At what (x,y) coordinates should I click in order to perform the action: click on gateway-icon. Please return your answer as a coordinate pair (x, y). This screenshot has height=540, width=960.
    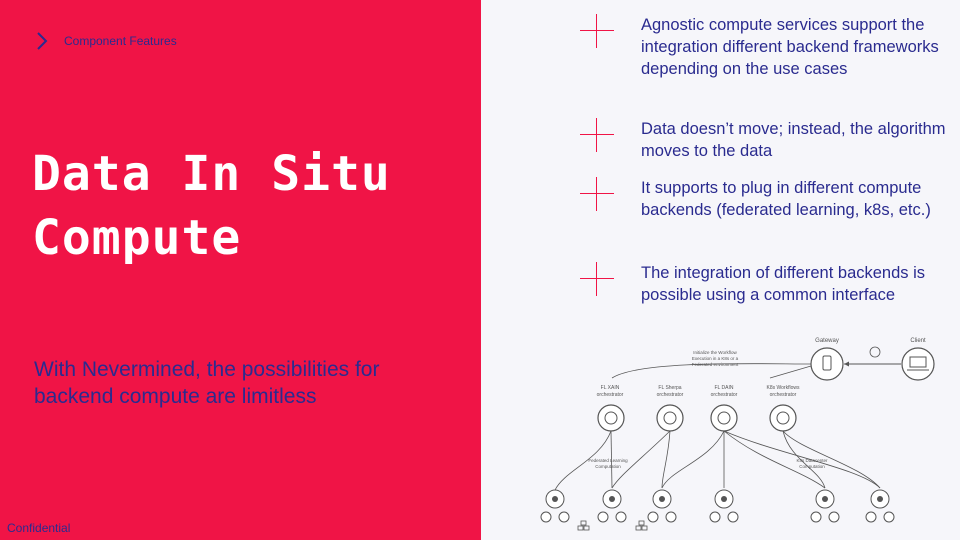
    Looking at the image, I should click on (827, 363).